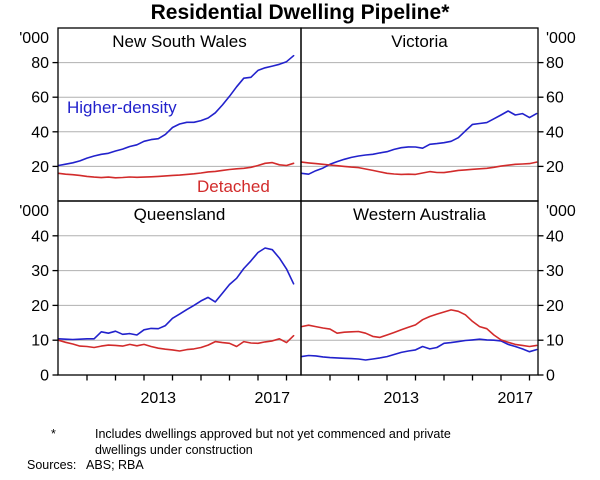  Describe the element at coordinates (419, 349) in the screenshot. I see `wa-higher_density-line` at that location.